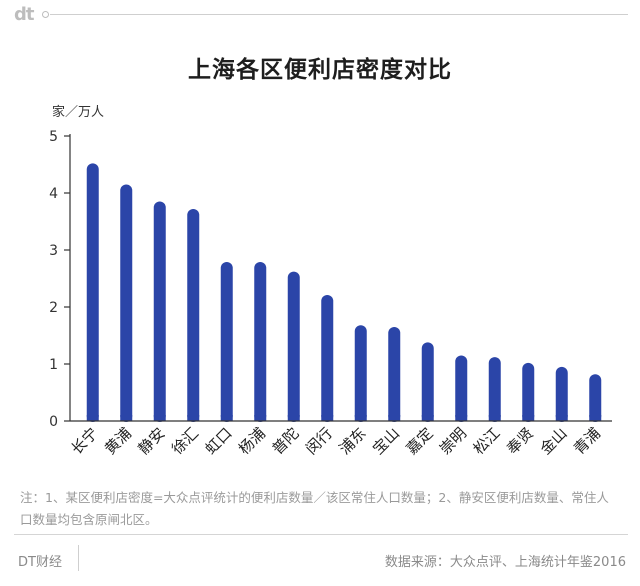 This screenshot has width=640, height=586. What do you see at coordinates (320, 70) in the screenshot?
I see `chart-title: 上海各区便利店密度对比` at bounding box center [320, 70].